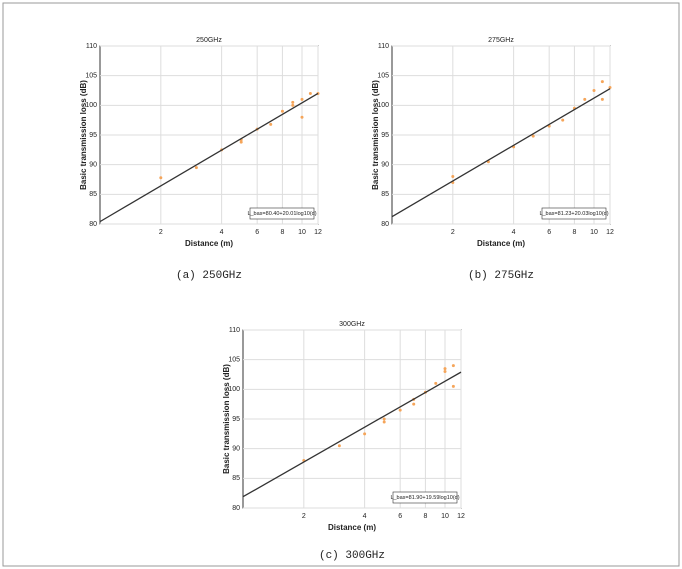  Describe the element at coordinates (501, 276) in the screenshot. I see `caption: (b) 275GHz` at that location.